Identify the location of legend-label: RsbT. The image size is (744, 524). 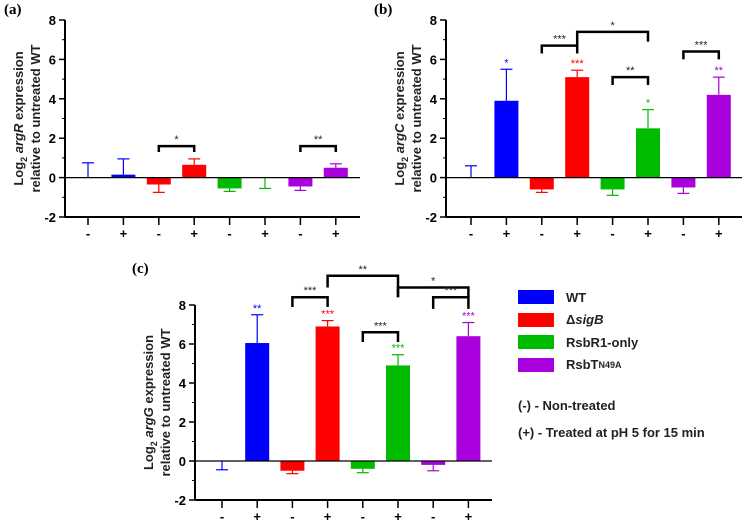
(582, 365).